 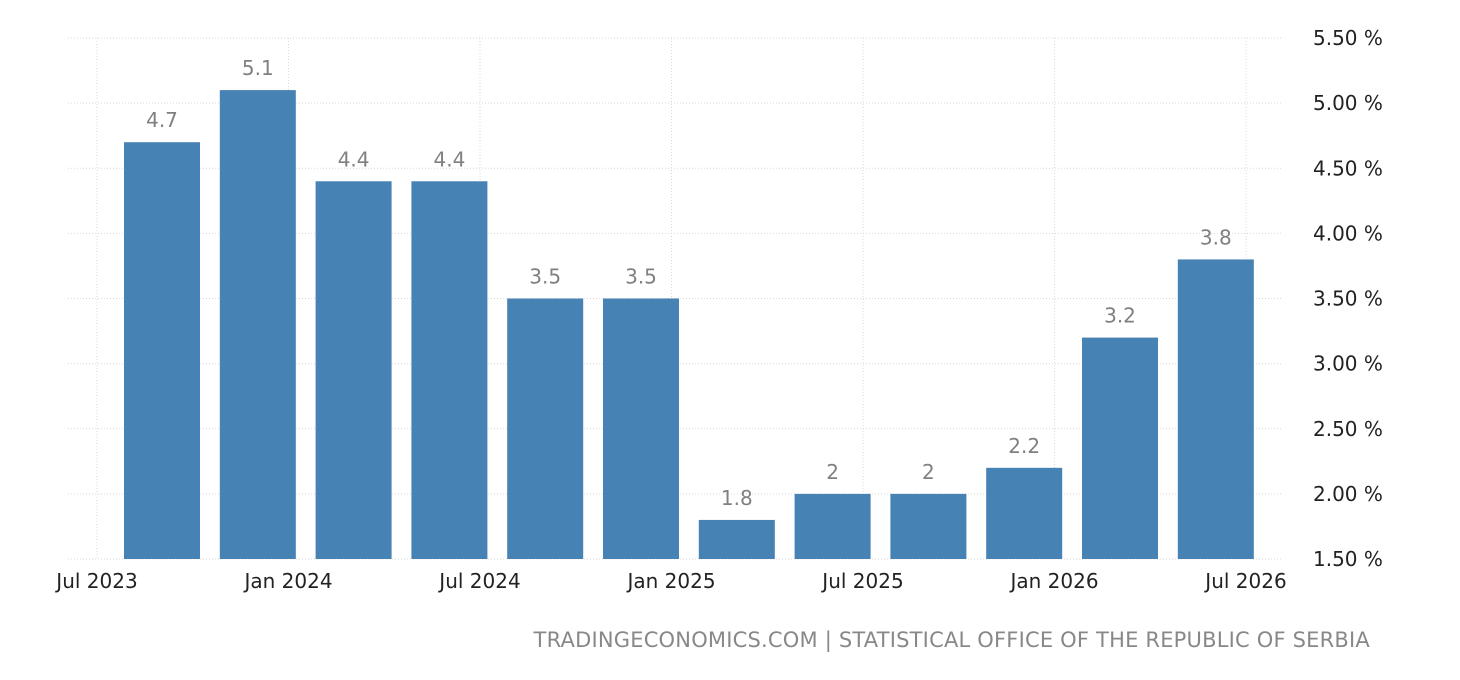 I want to click on y-tick-label: 3.50 %, so click(x=1348, y=299).